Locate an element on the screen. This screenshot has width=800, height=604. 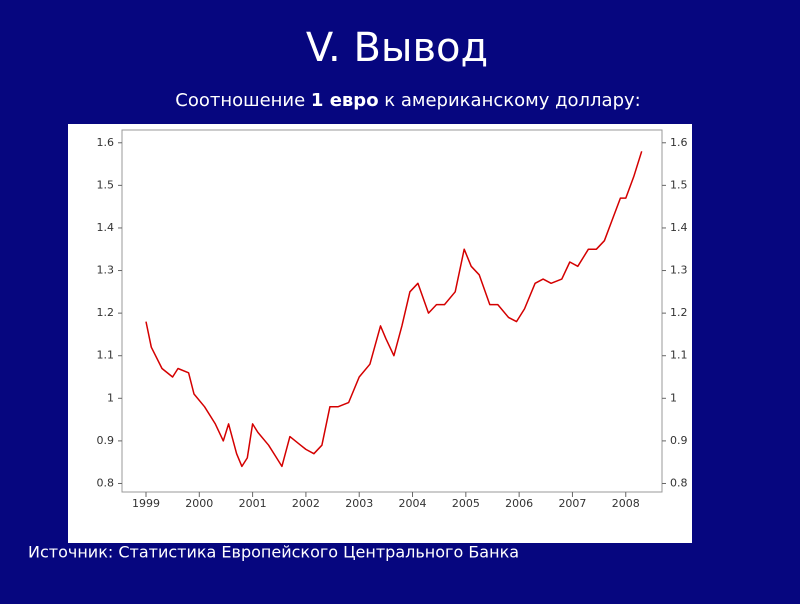
x-tick-label: 2005 is located at coordinates (466, 503).